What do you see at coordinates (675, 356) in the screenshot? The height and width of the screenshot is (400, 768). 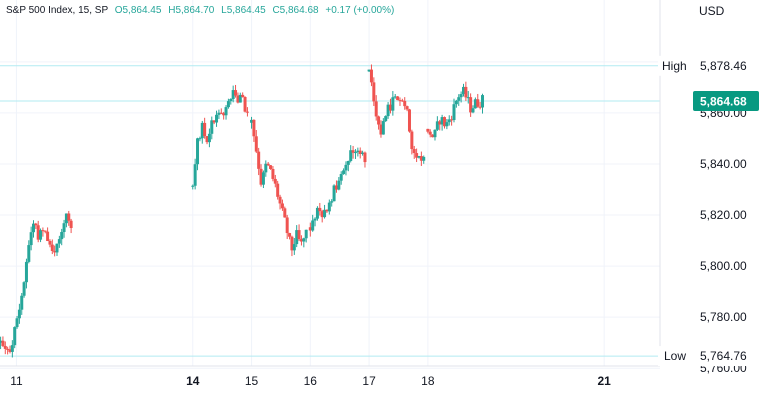 I see `low-label: Low` at bounding box center [675, 356].